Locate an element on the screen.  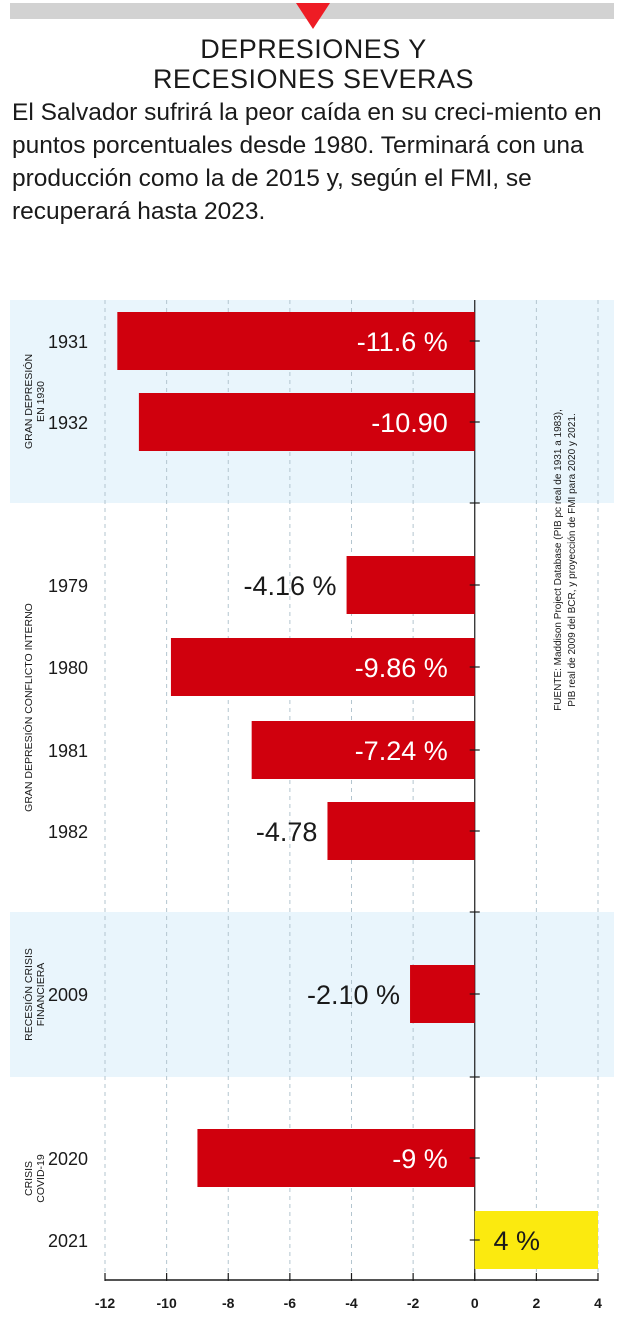
group-label: GRAN DEPRESIÓN CONFLICTO INTERNO is located at coordinates (28, 707).